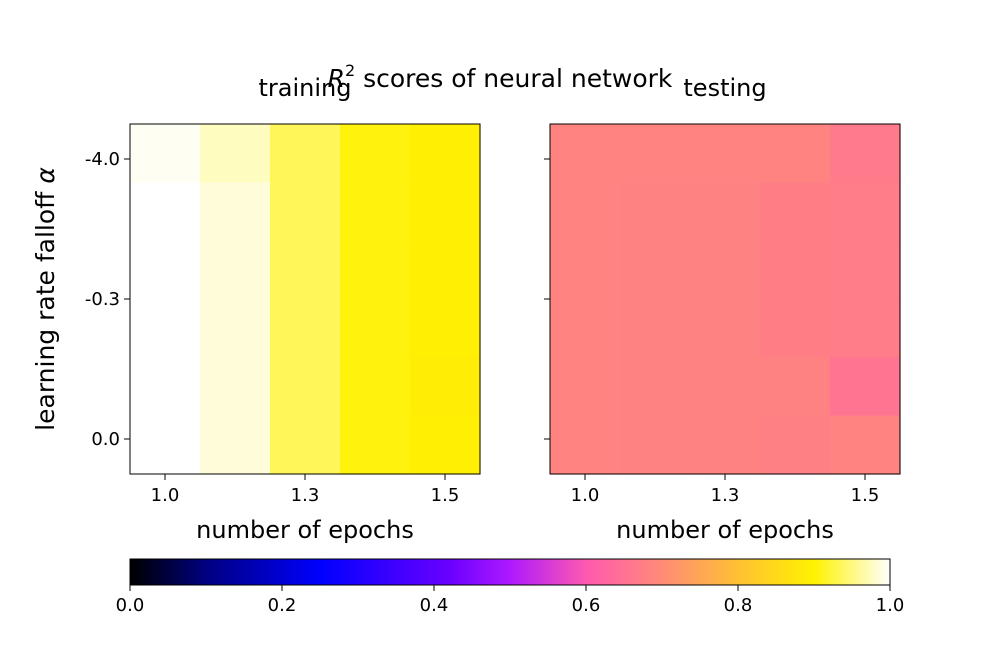 The width and height of the screenshot is (1000, 650). Describe the element at coordinates (500, 77) in the screenshot. I see `figure-title: R2 scores of neural network` at that location.